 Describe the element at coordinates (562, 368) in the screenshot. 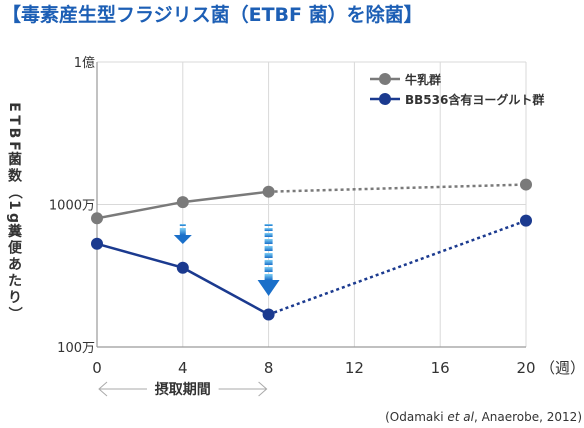

I see `x-unit-label: （週）` at that location.